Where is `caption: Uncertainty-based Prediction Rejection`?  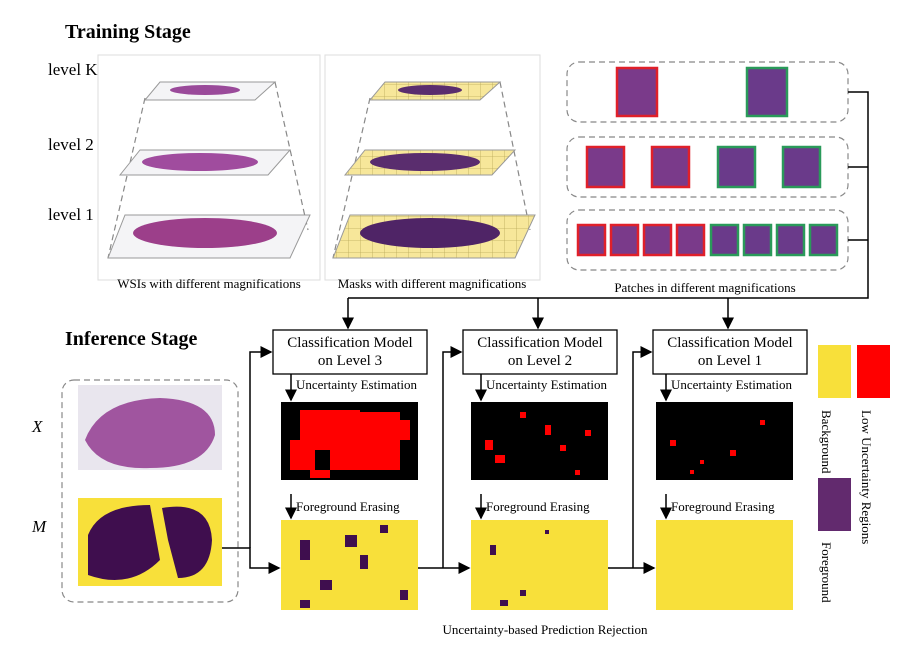 caption: Uncertainty-based Prediction Rejection is located at coordinates (545, 629).